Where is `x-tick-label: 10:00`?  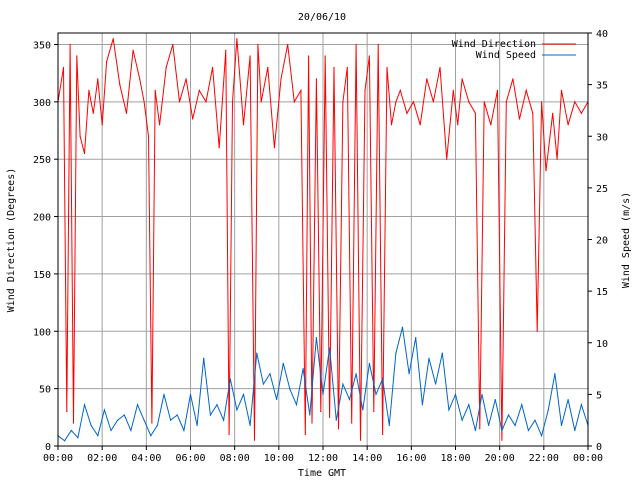 x-tick-label: 10:00 is located at coordinates (279, 458).